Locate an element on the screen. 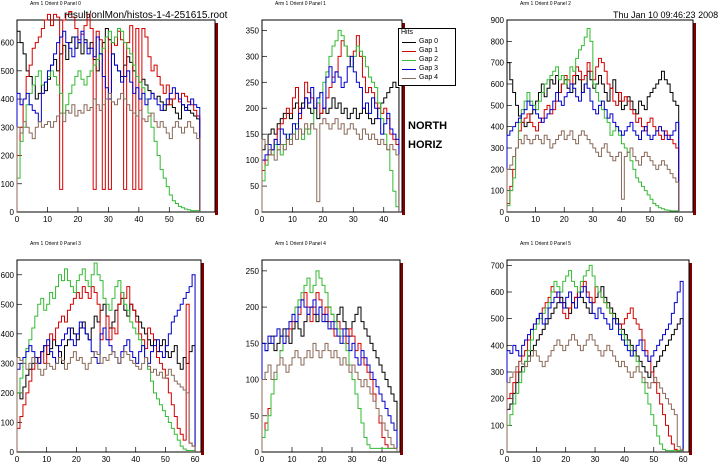 The image size is (720, 464). legend-entry: Gap 3 is located at coordinates (427, 69).